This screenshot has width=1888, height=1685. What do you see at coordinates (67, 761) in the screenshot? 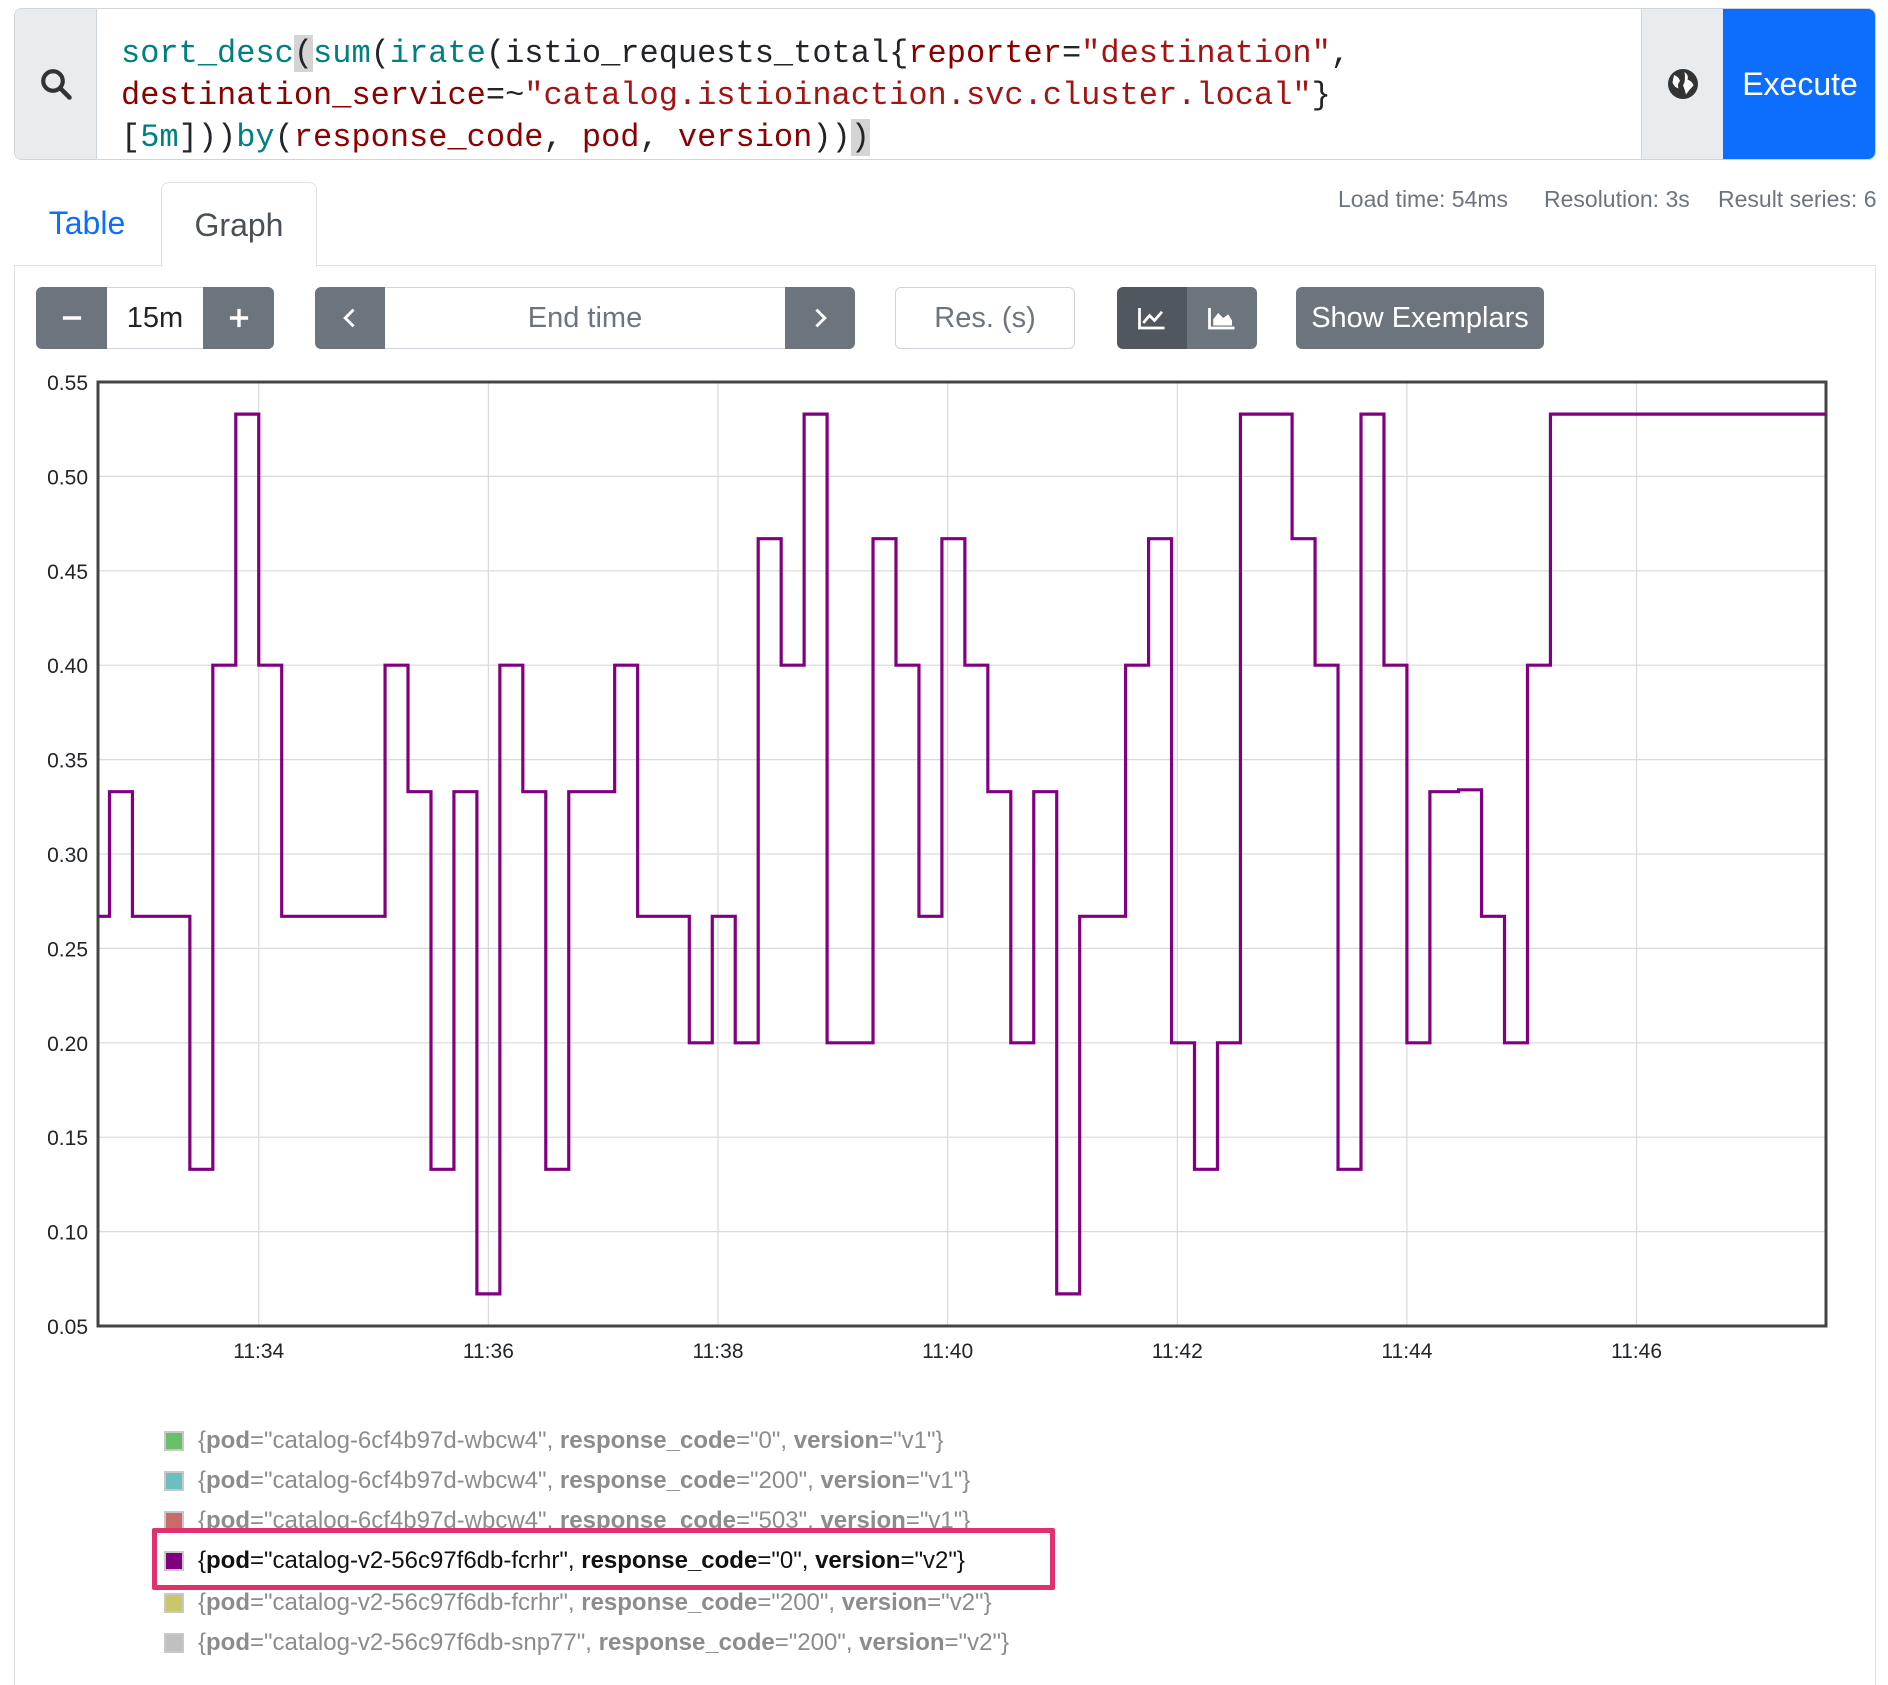
I see `y-tick-label: 0.35` at bounding box center [67, 761].